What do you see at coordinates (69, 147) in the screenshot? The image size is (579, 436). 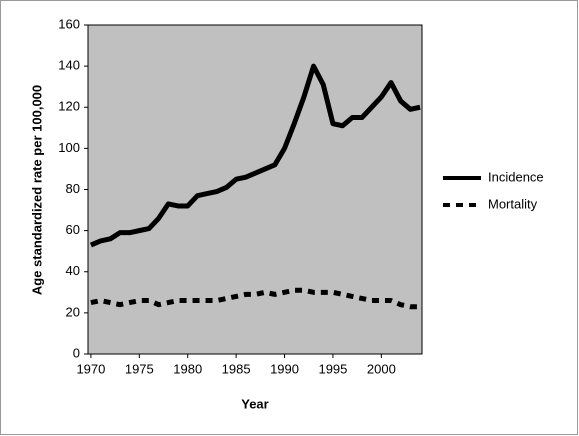 I see `y-tick-label: 100` at bounding box center [69, 147].